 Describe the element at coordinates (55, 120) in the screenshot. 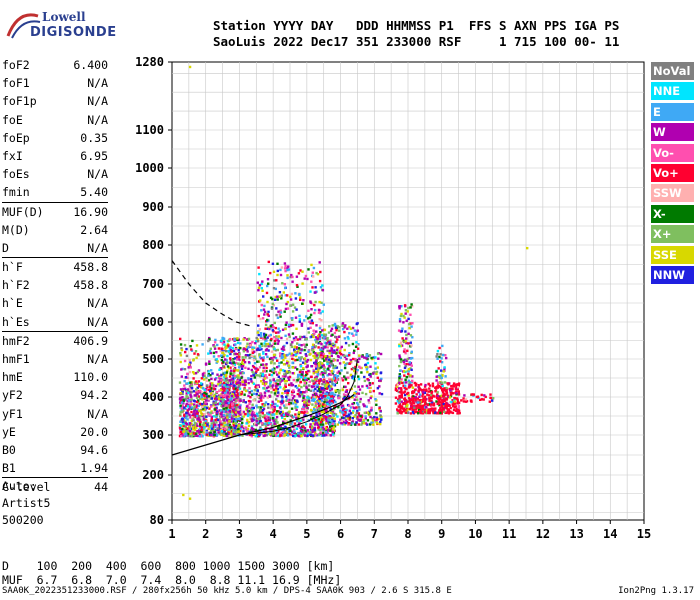

I see `param-row: foE N/A` at that location.